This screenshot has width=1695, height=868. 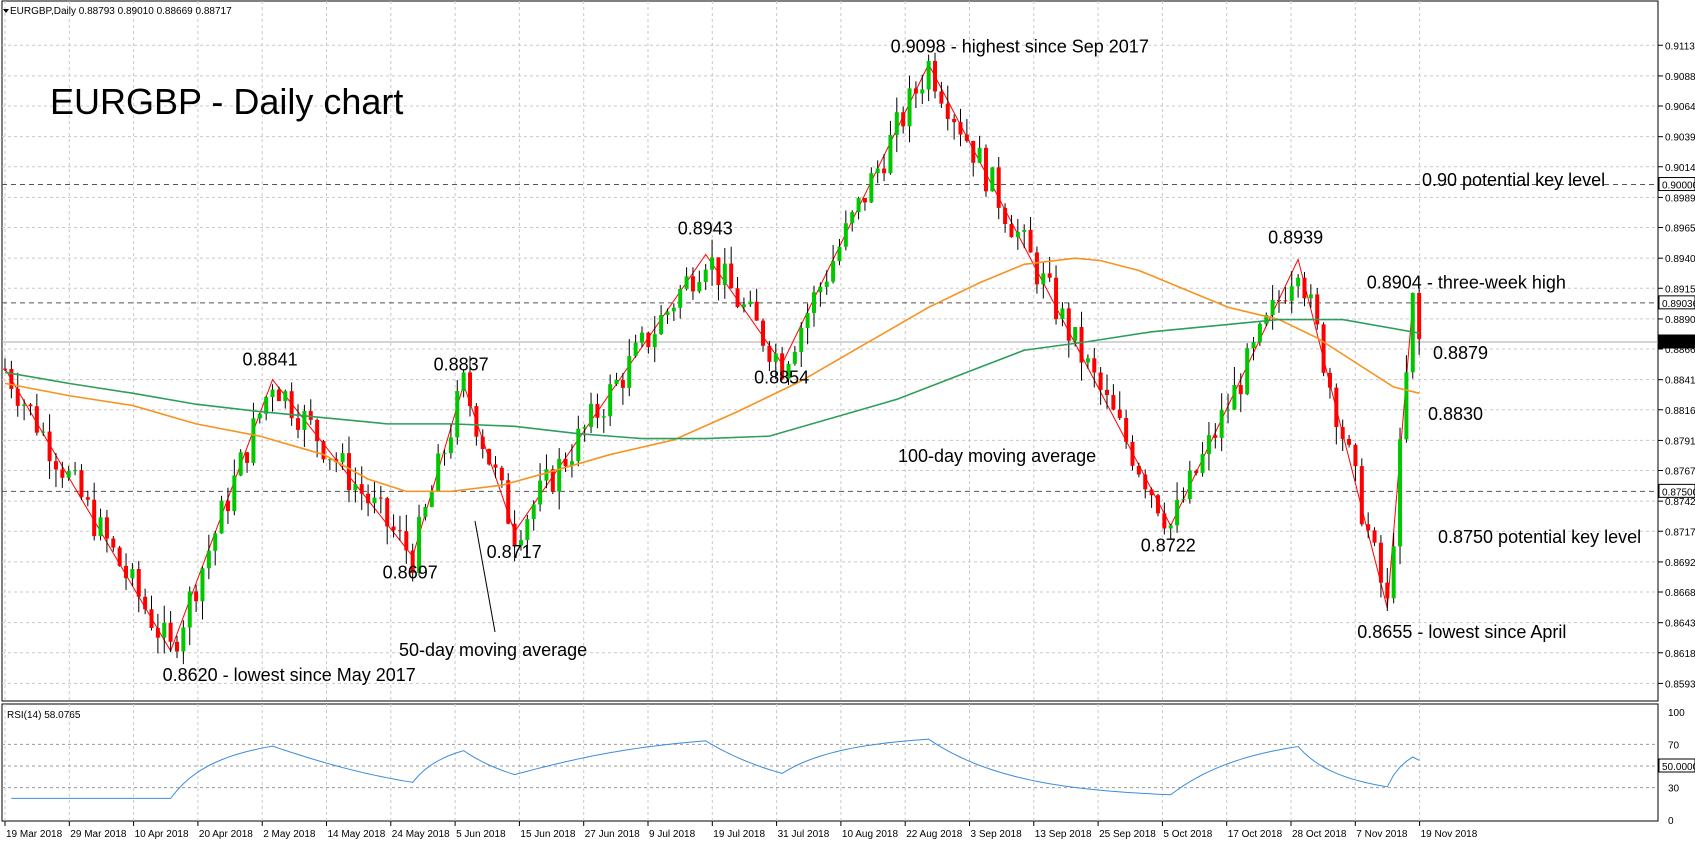 I want to click on date-tick-label: 19 Mar 2018, so click(x=34, y=834).